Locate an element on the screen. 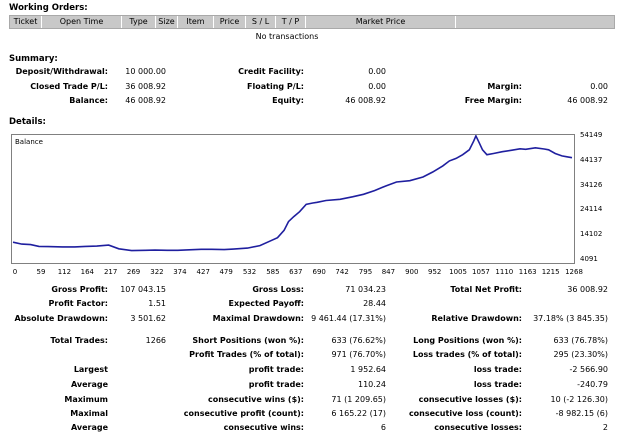 The width and height of the screenshot is (625, 437). maximum-label: Maximum is located at coordinates (86, 399).